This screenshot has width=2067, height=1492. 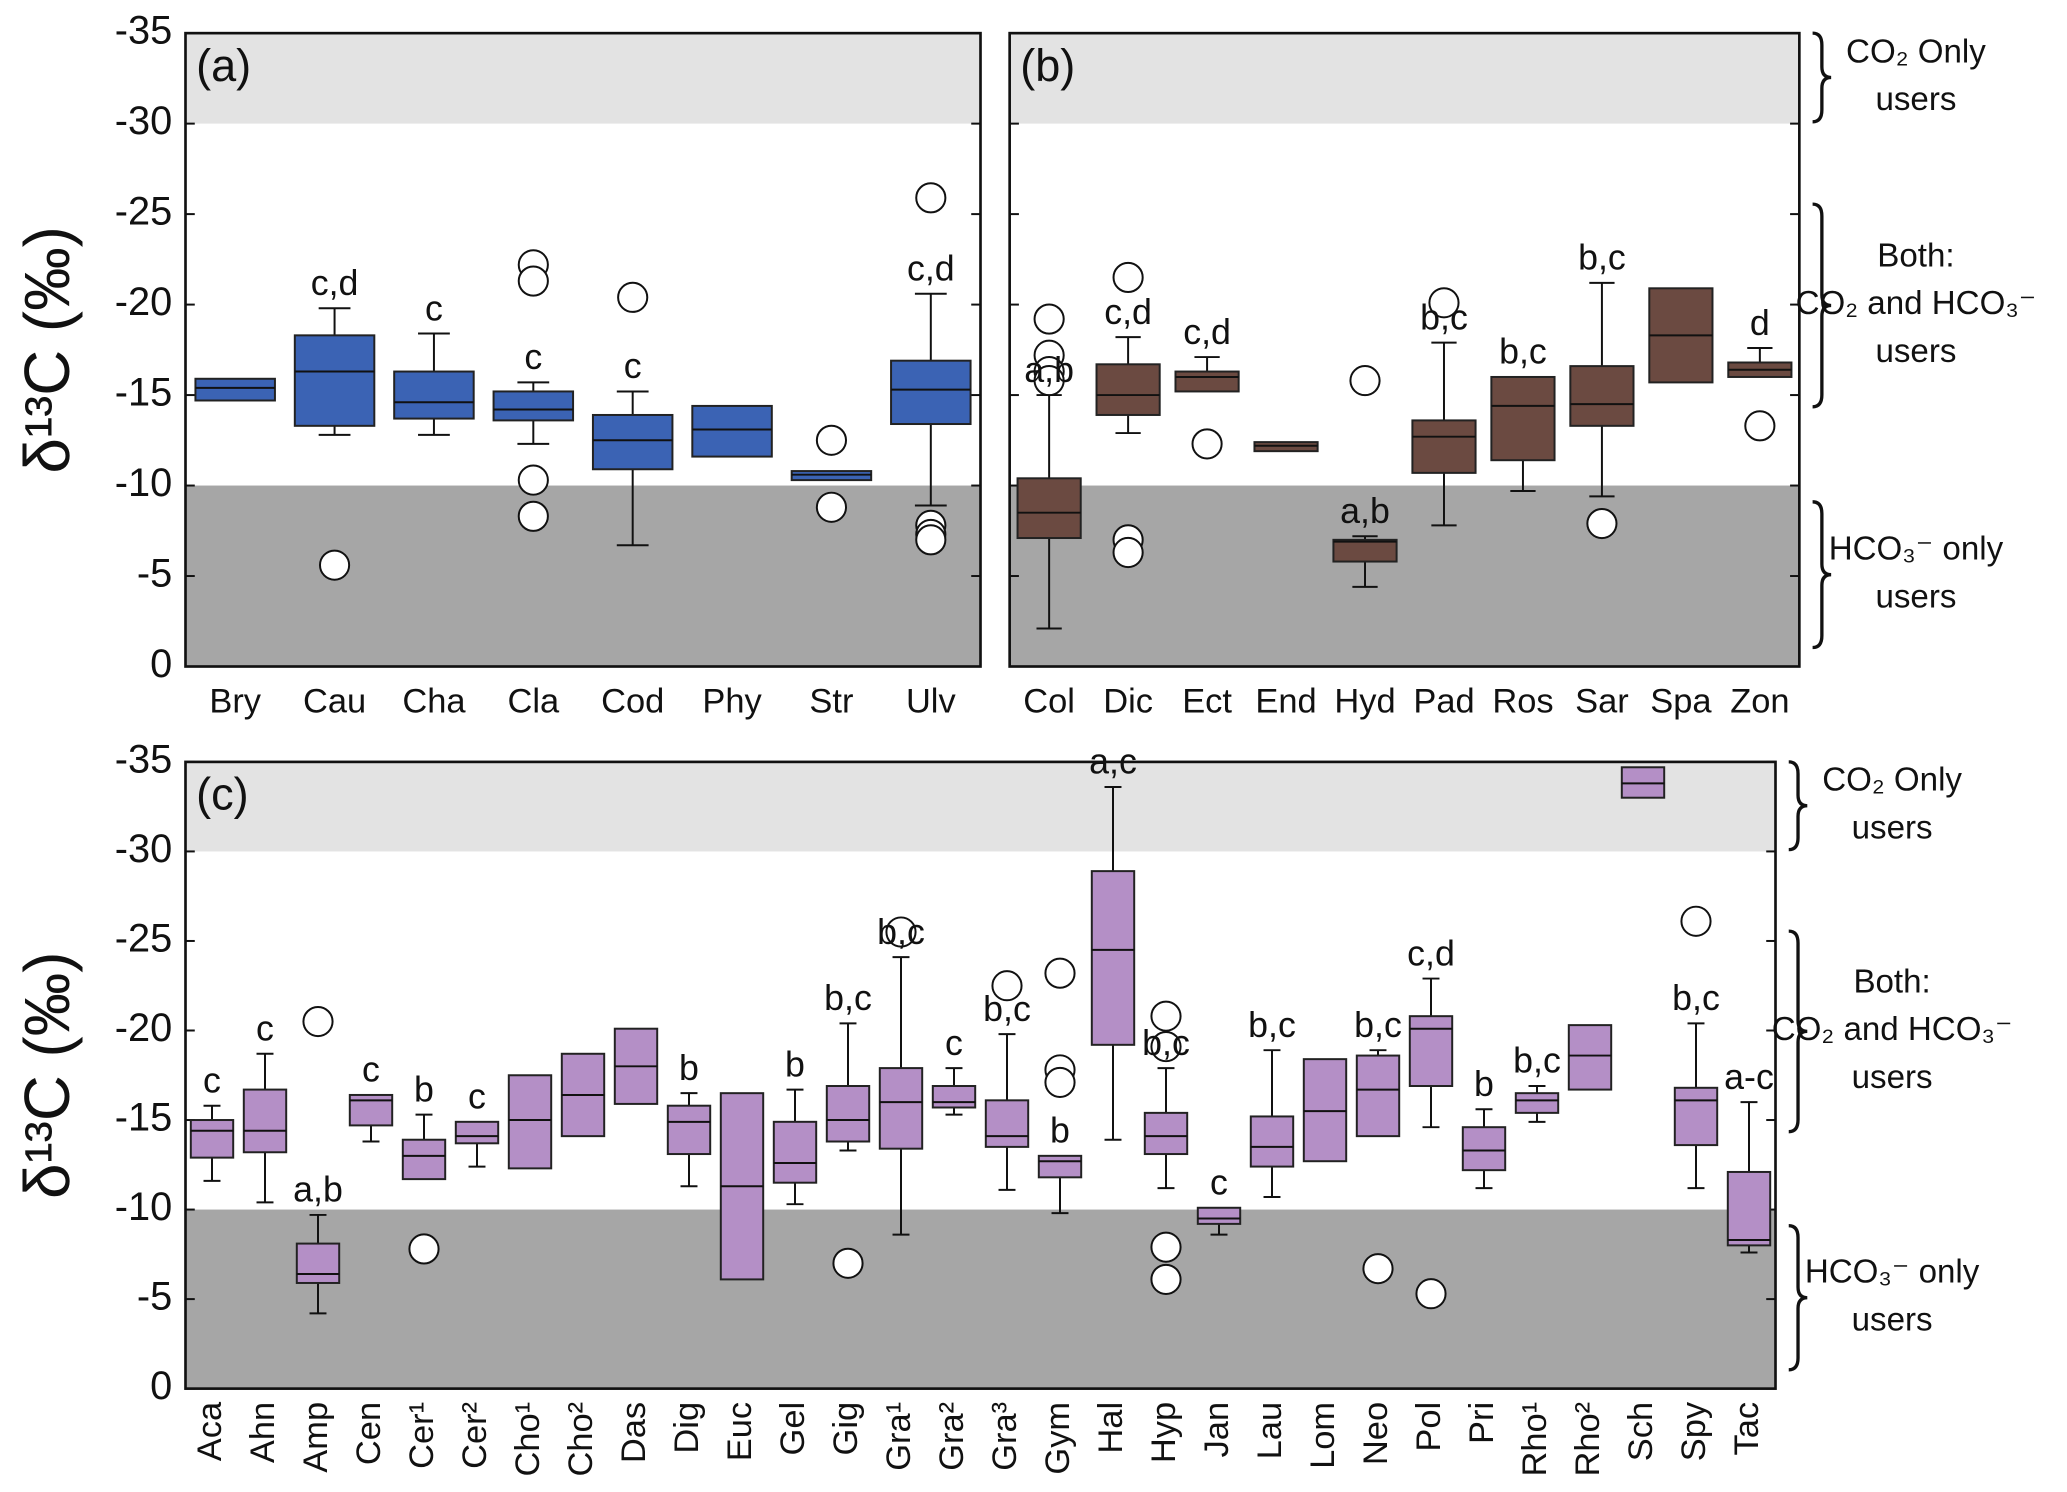 What do you see at coordinates (475, 1435) in the screenshot?
I see `x-tick-label: Cer²` at bounding box center [475, 1435].